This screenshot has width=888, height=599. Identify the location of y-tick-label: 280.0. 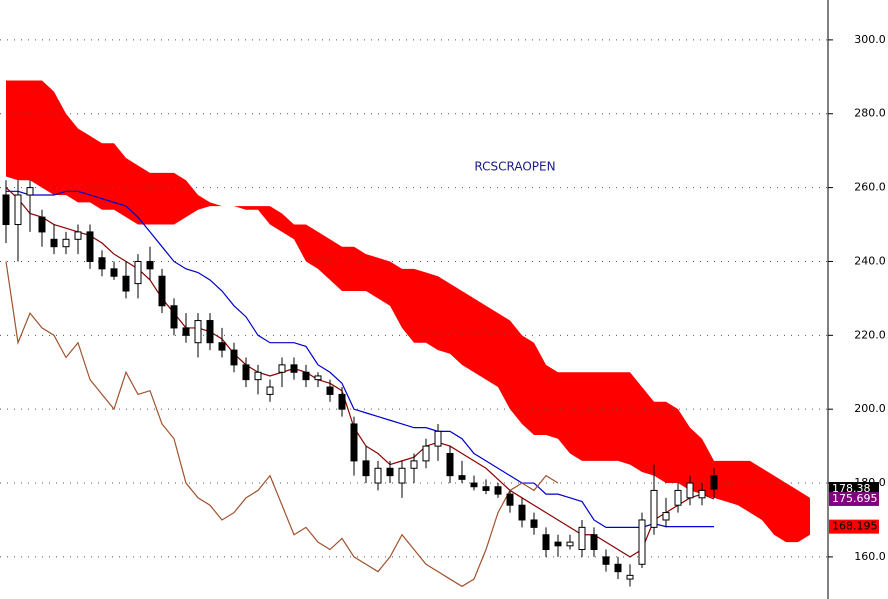
(870, 113).